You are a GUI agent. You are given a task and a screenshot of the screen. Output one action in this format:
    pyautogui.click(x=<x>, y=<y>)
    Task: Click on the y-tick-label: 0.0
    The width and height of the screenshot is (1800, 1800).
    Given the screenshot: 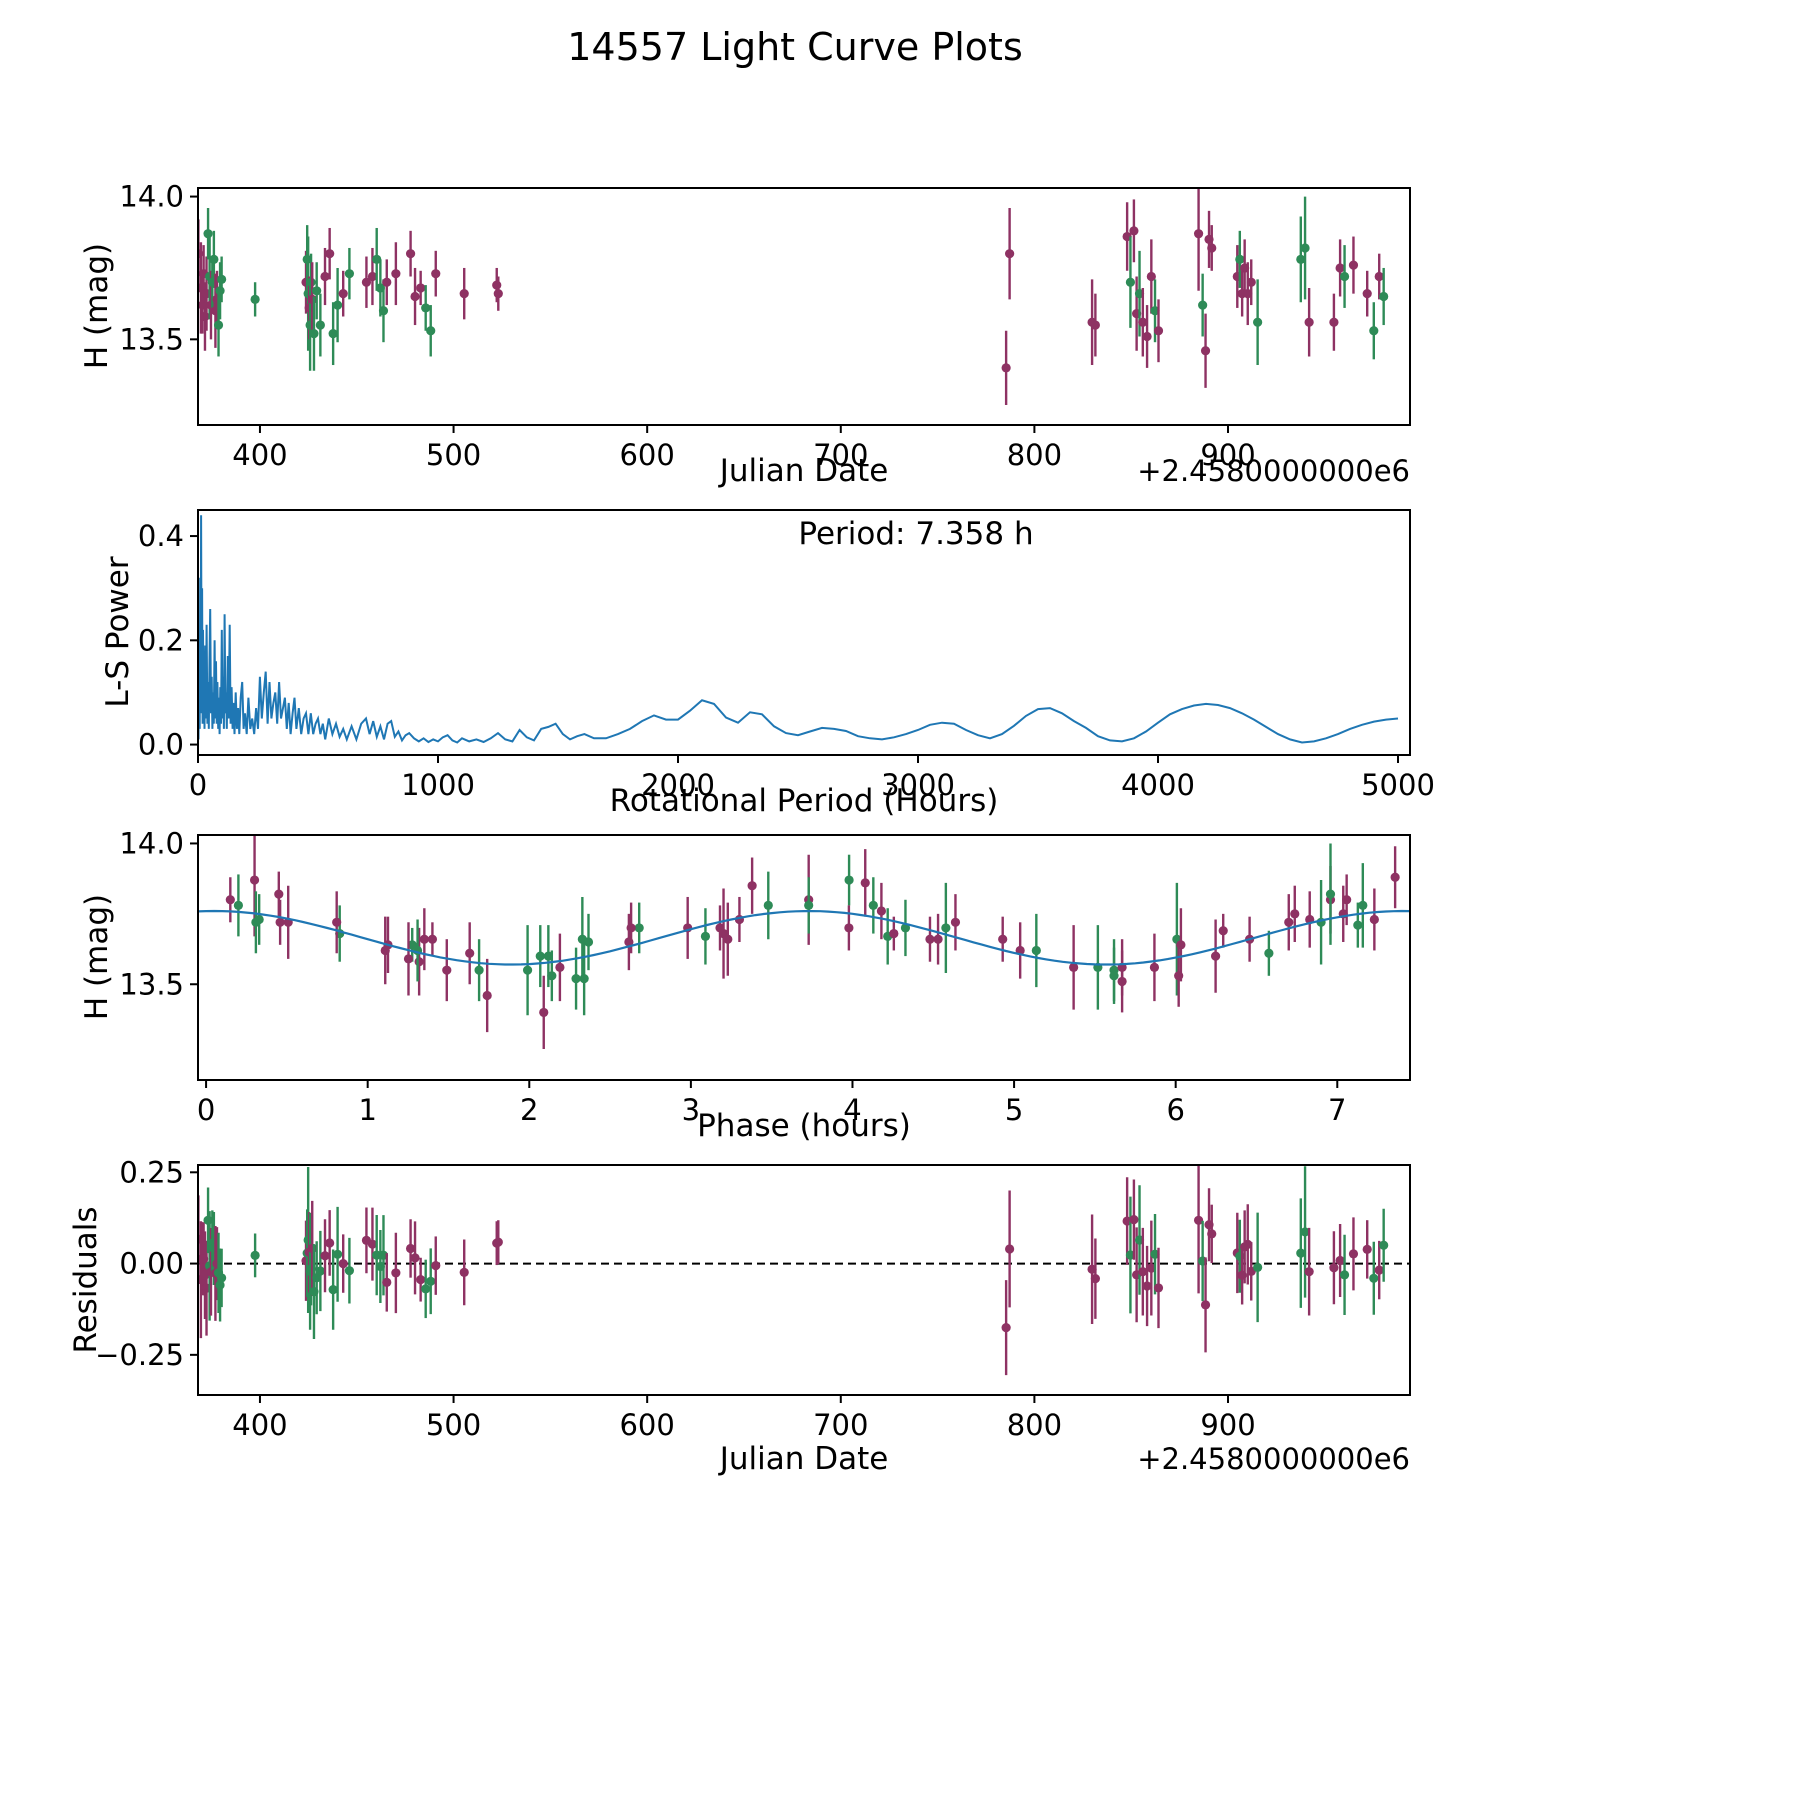 What is the action you would take?
    pyautogui.click(x=161, y=745)
    